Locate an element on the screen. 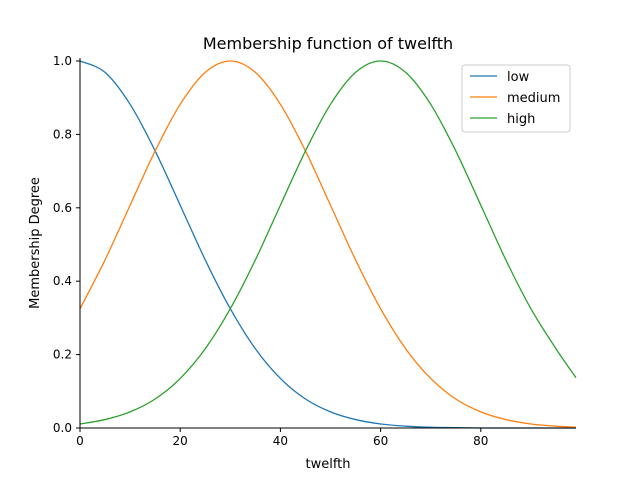 Image resolution: width=640 pixels, height=480 pixels. y-tick-label: 0.8 is located at coordinates (62, 134).